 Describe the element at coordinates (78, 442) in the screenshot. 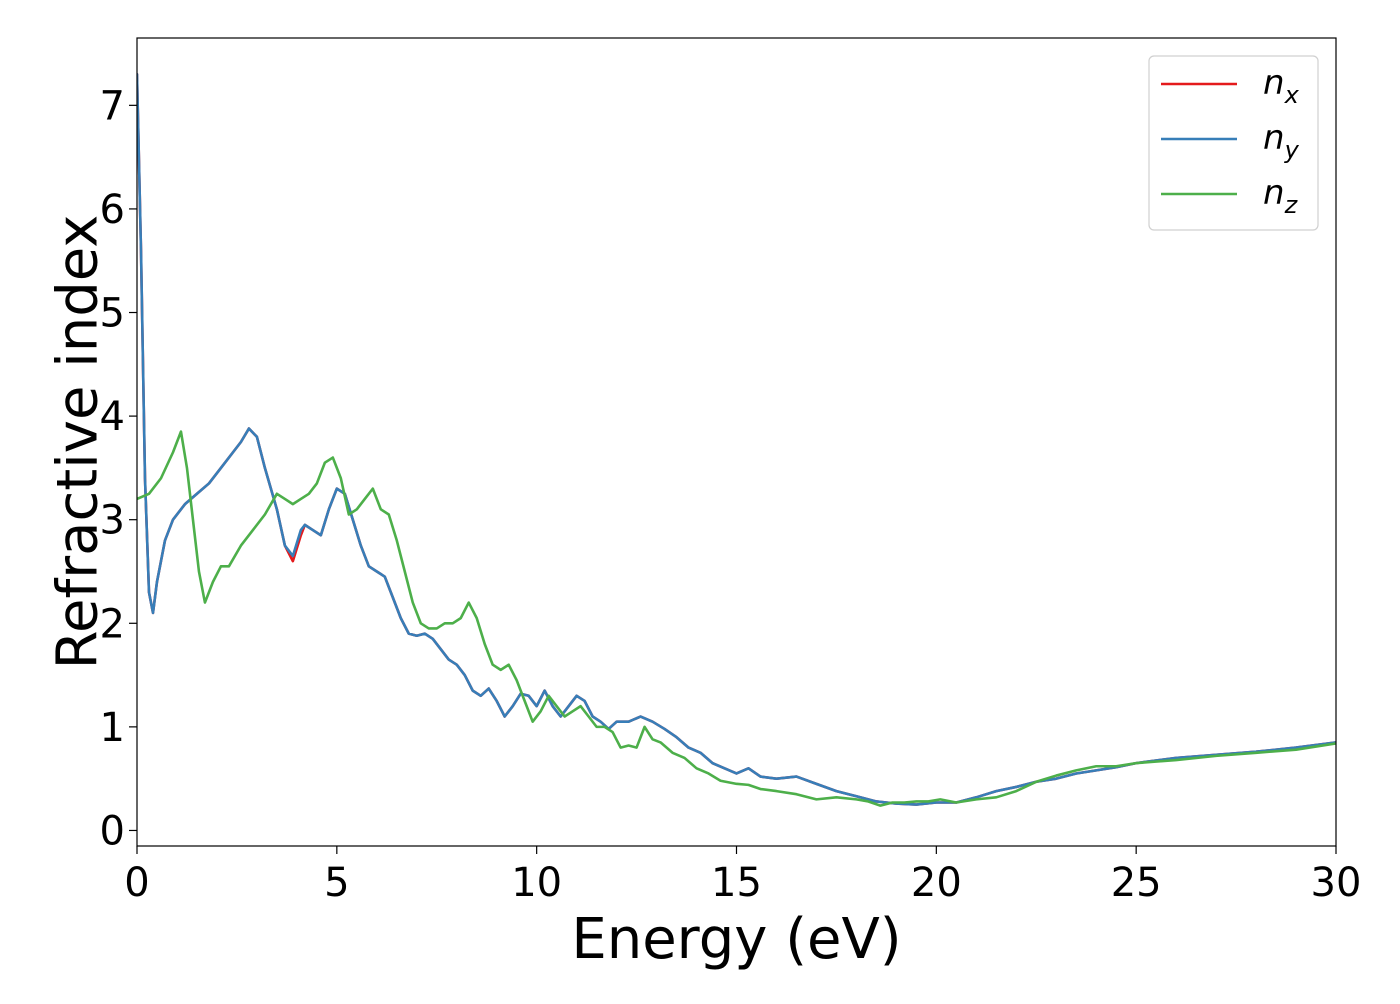

I see `y-axis-title: Refractive index` at that location.